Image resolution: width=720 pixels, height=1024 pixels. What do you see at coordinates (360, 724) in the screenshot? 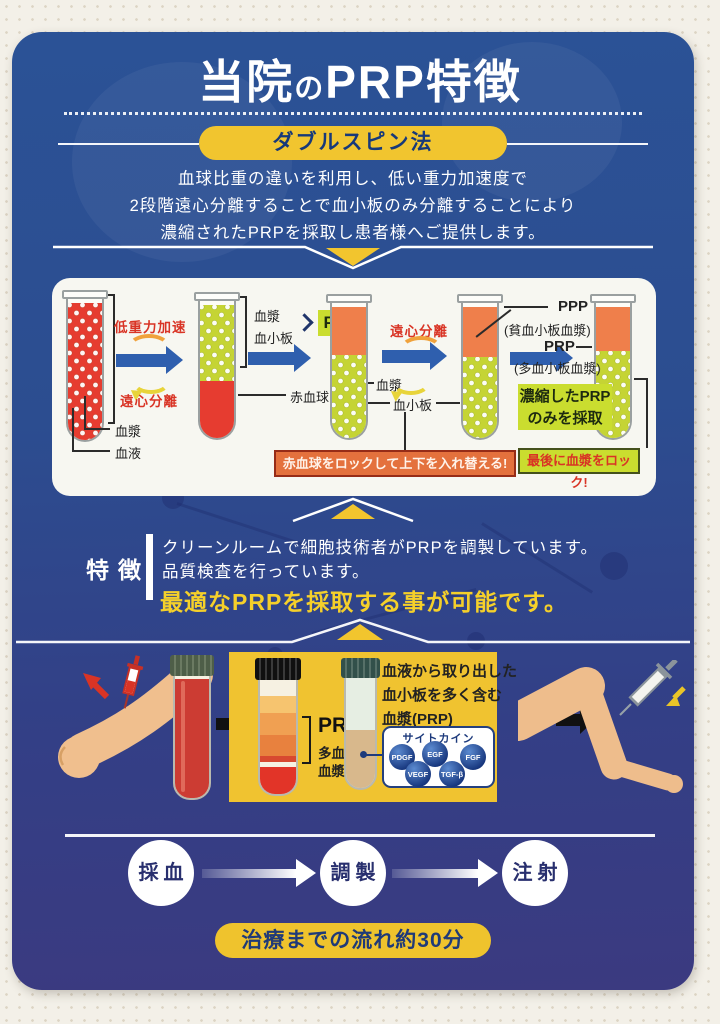
I see `separated-tube` at bounding box center [360, 724].